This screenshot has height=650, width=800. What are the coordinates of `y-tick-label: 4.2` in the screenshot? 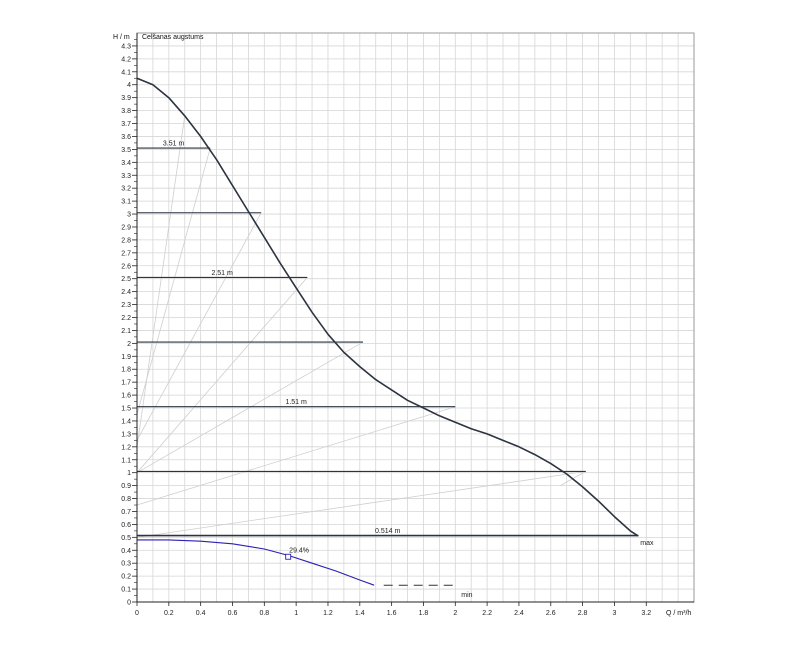 It's located at (126, 59).